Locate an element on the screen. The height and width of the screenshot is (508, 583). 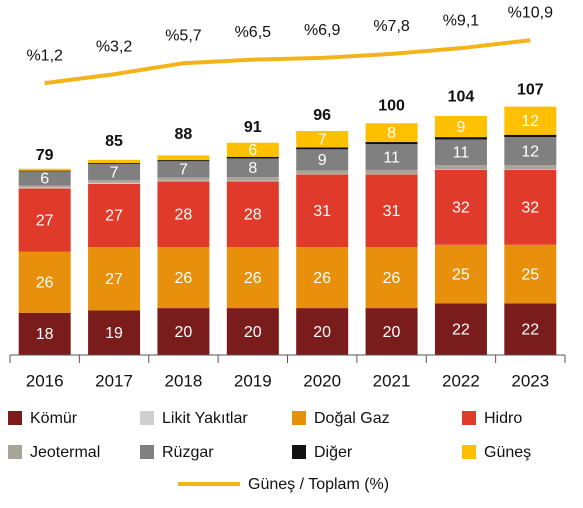
line-label: %9,1 is located at coordinates (461, 20).